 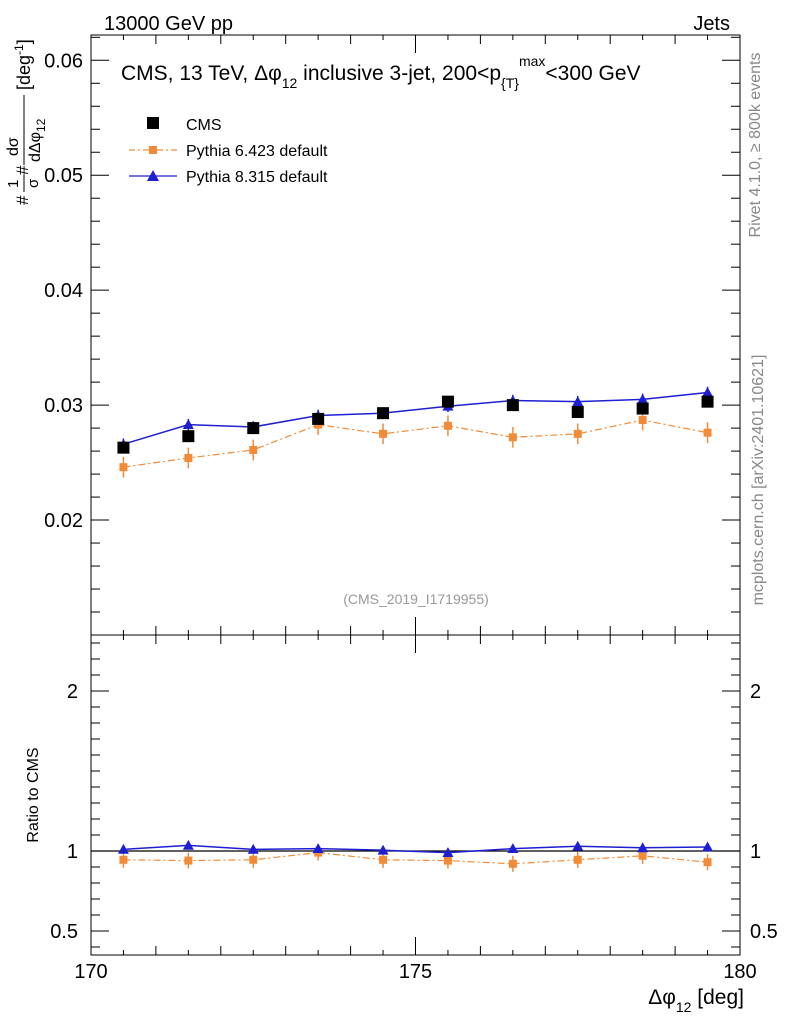 I want to click on analysis-watermark: (CMS_2019_I1719955), so click(x=416, y=599).